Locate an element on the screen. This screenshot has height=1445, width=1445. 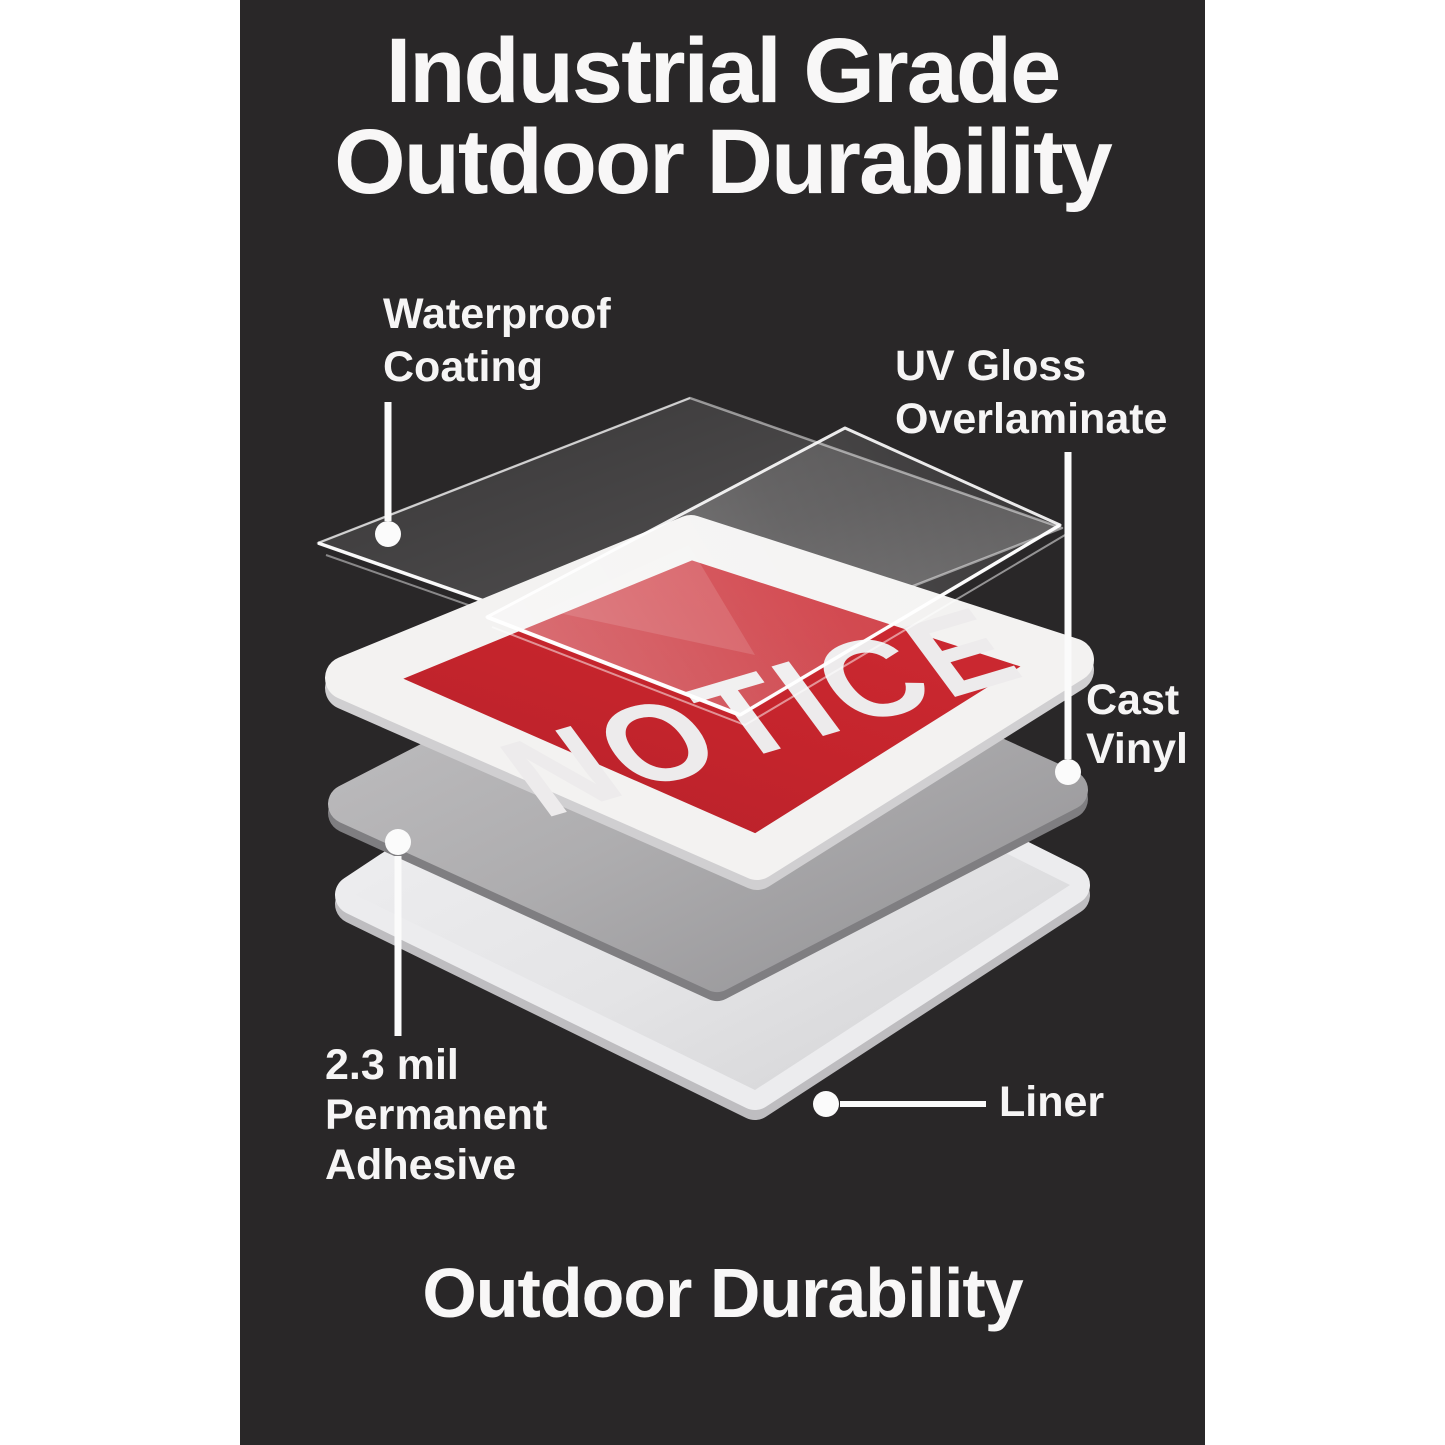
liner-label: Liner is located at coordinates (1051, 1102).